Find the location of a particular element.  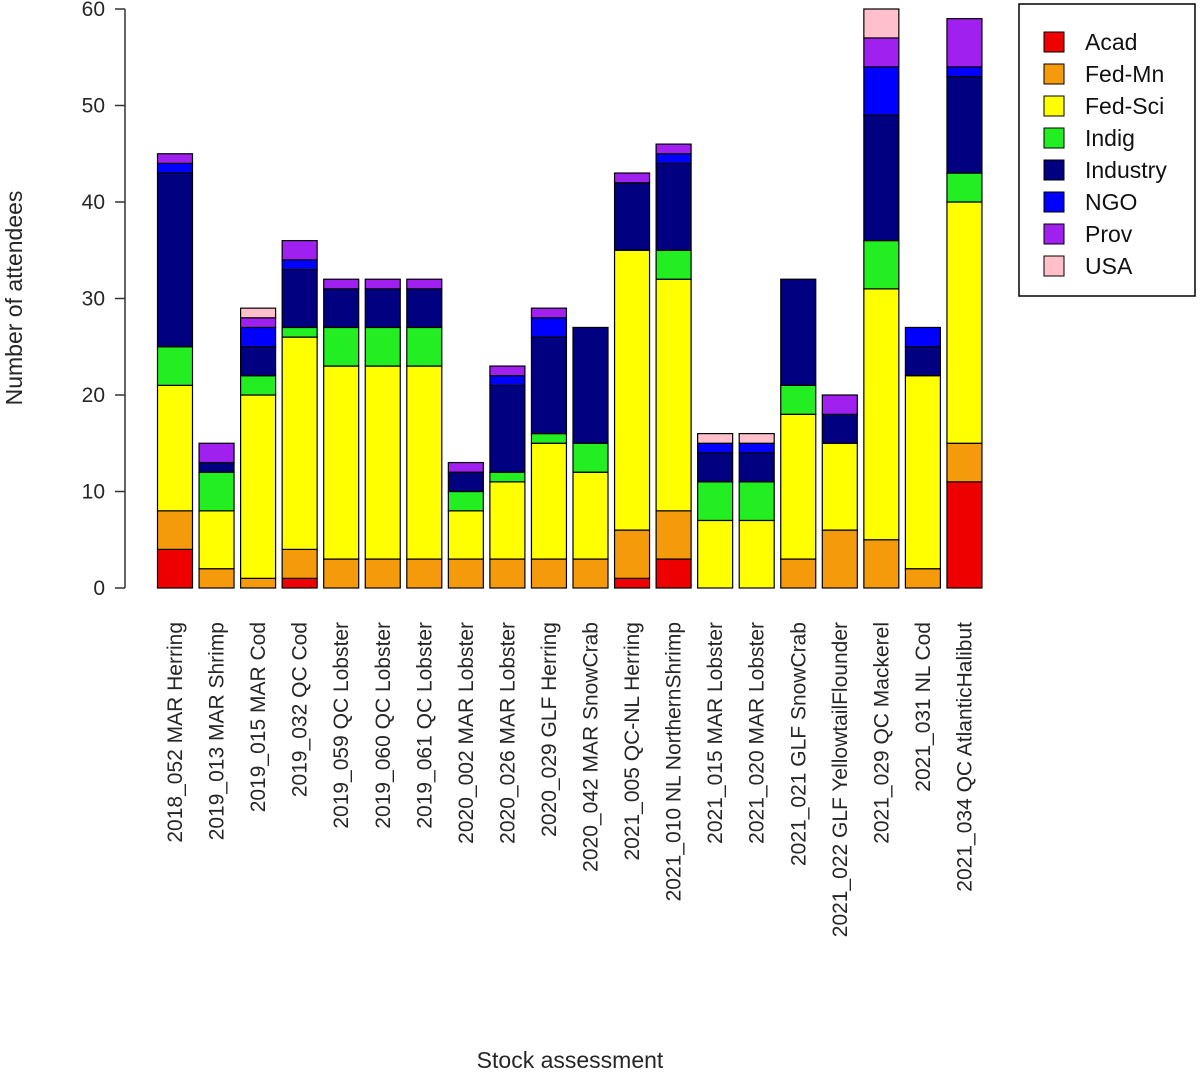

x-axis-title: Stock assessment is located at coordinates (570, 1060).